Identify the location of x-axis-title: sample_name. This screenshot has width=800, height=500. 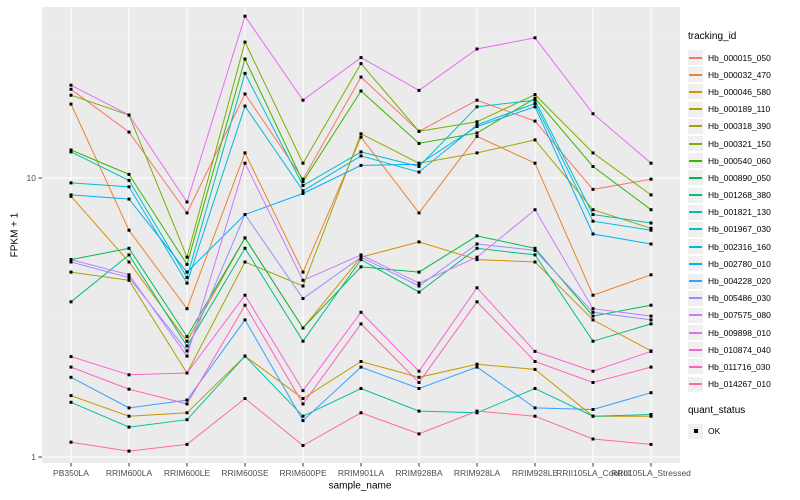
(360, 486).